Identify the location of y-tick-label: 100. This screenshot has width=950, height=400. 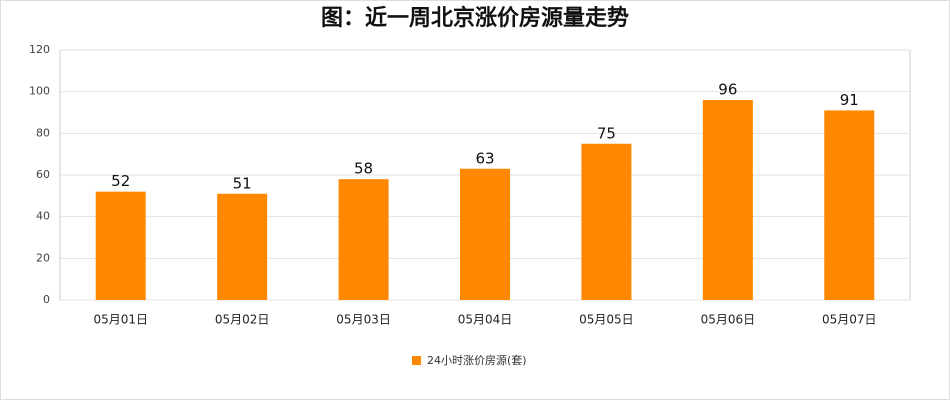
(39, 91).